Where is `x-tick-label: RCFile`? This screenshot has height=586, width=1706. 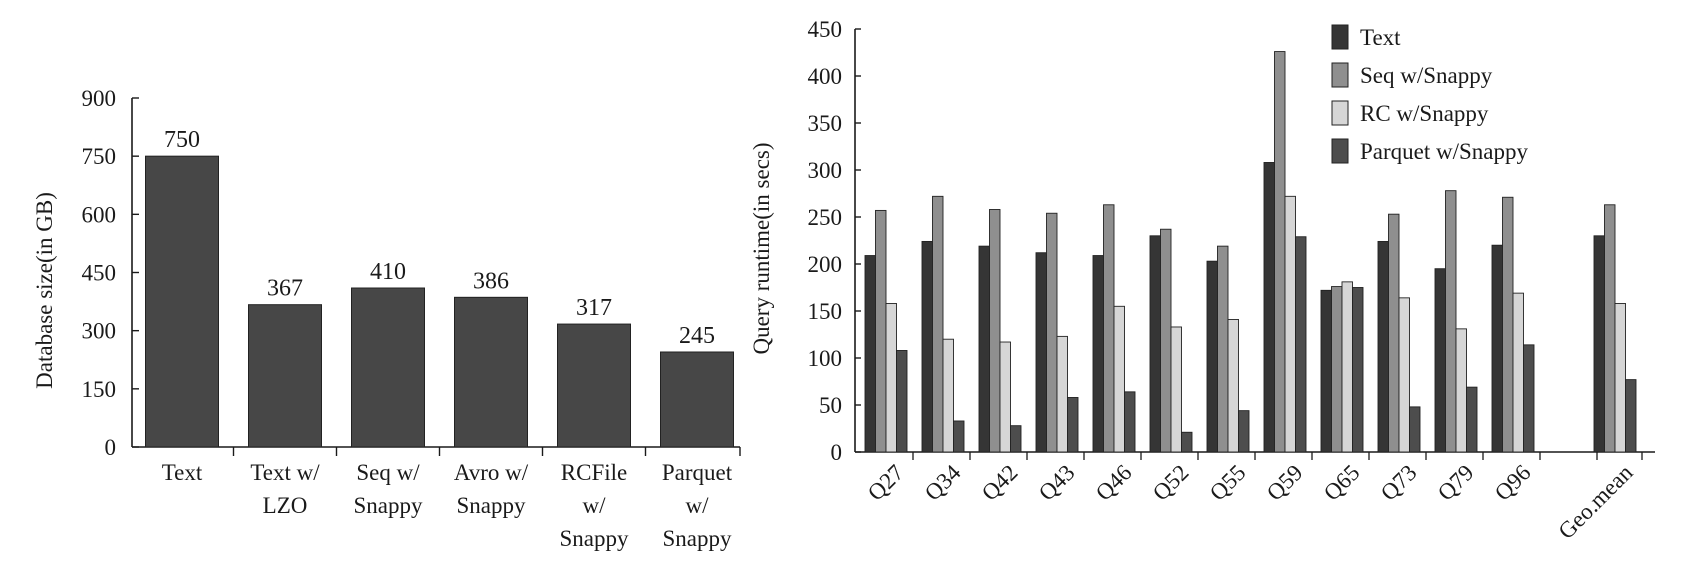 x-tick-label: RCFile is located at coordinates (594, 472).